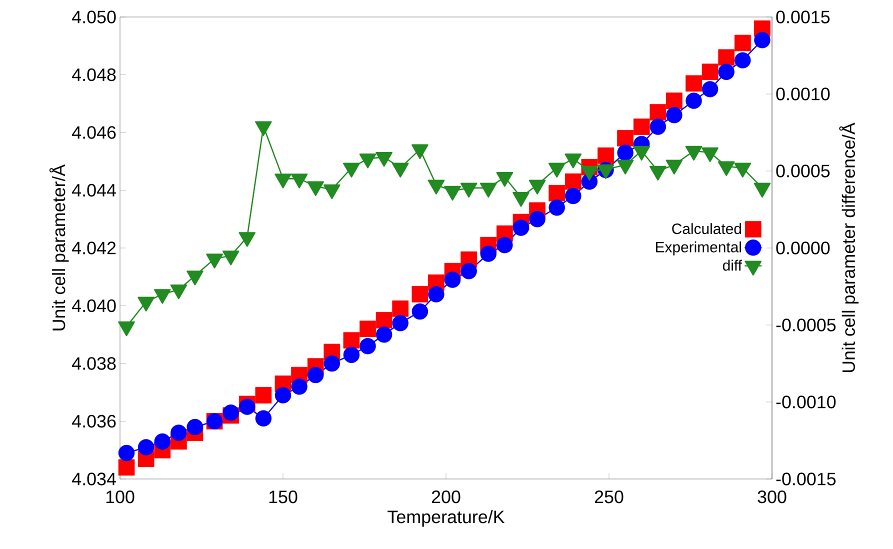 The image size is (893, 549). Describe the element at coordinates (803, 248) in the screenshot. I see `y2-tick-label: 0.0000` at that location.